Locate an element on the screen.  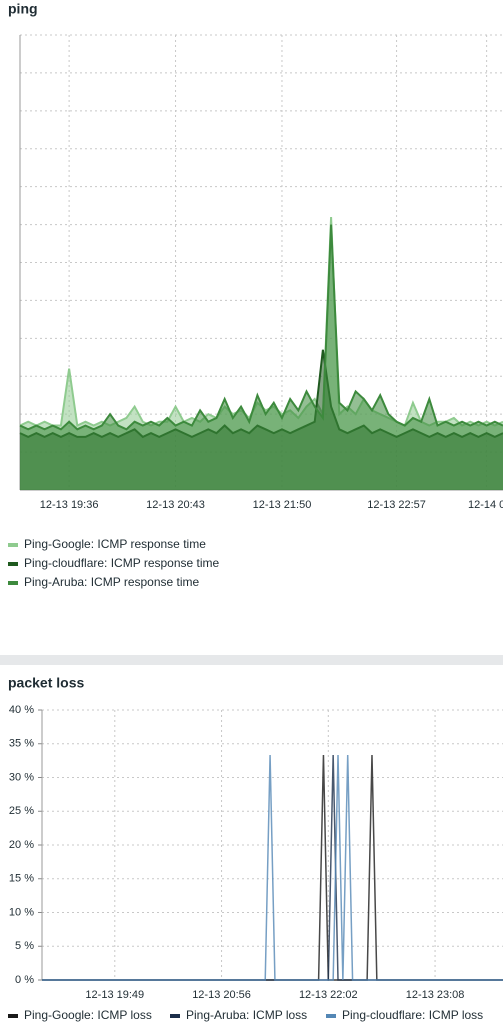
x-tick-label: 12-13 23:08 is located at coordinates (435, 995).